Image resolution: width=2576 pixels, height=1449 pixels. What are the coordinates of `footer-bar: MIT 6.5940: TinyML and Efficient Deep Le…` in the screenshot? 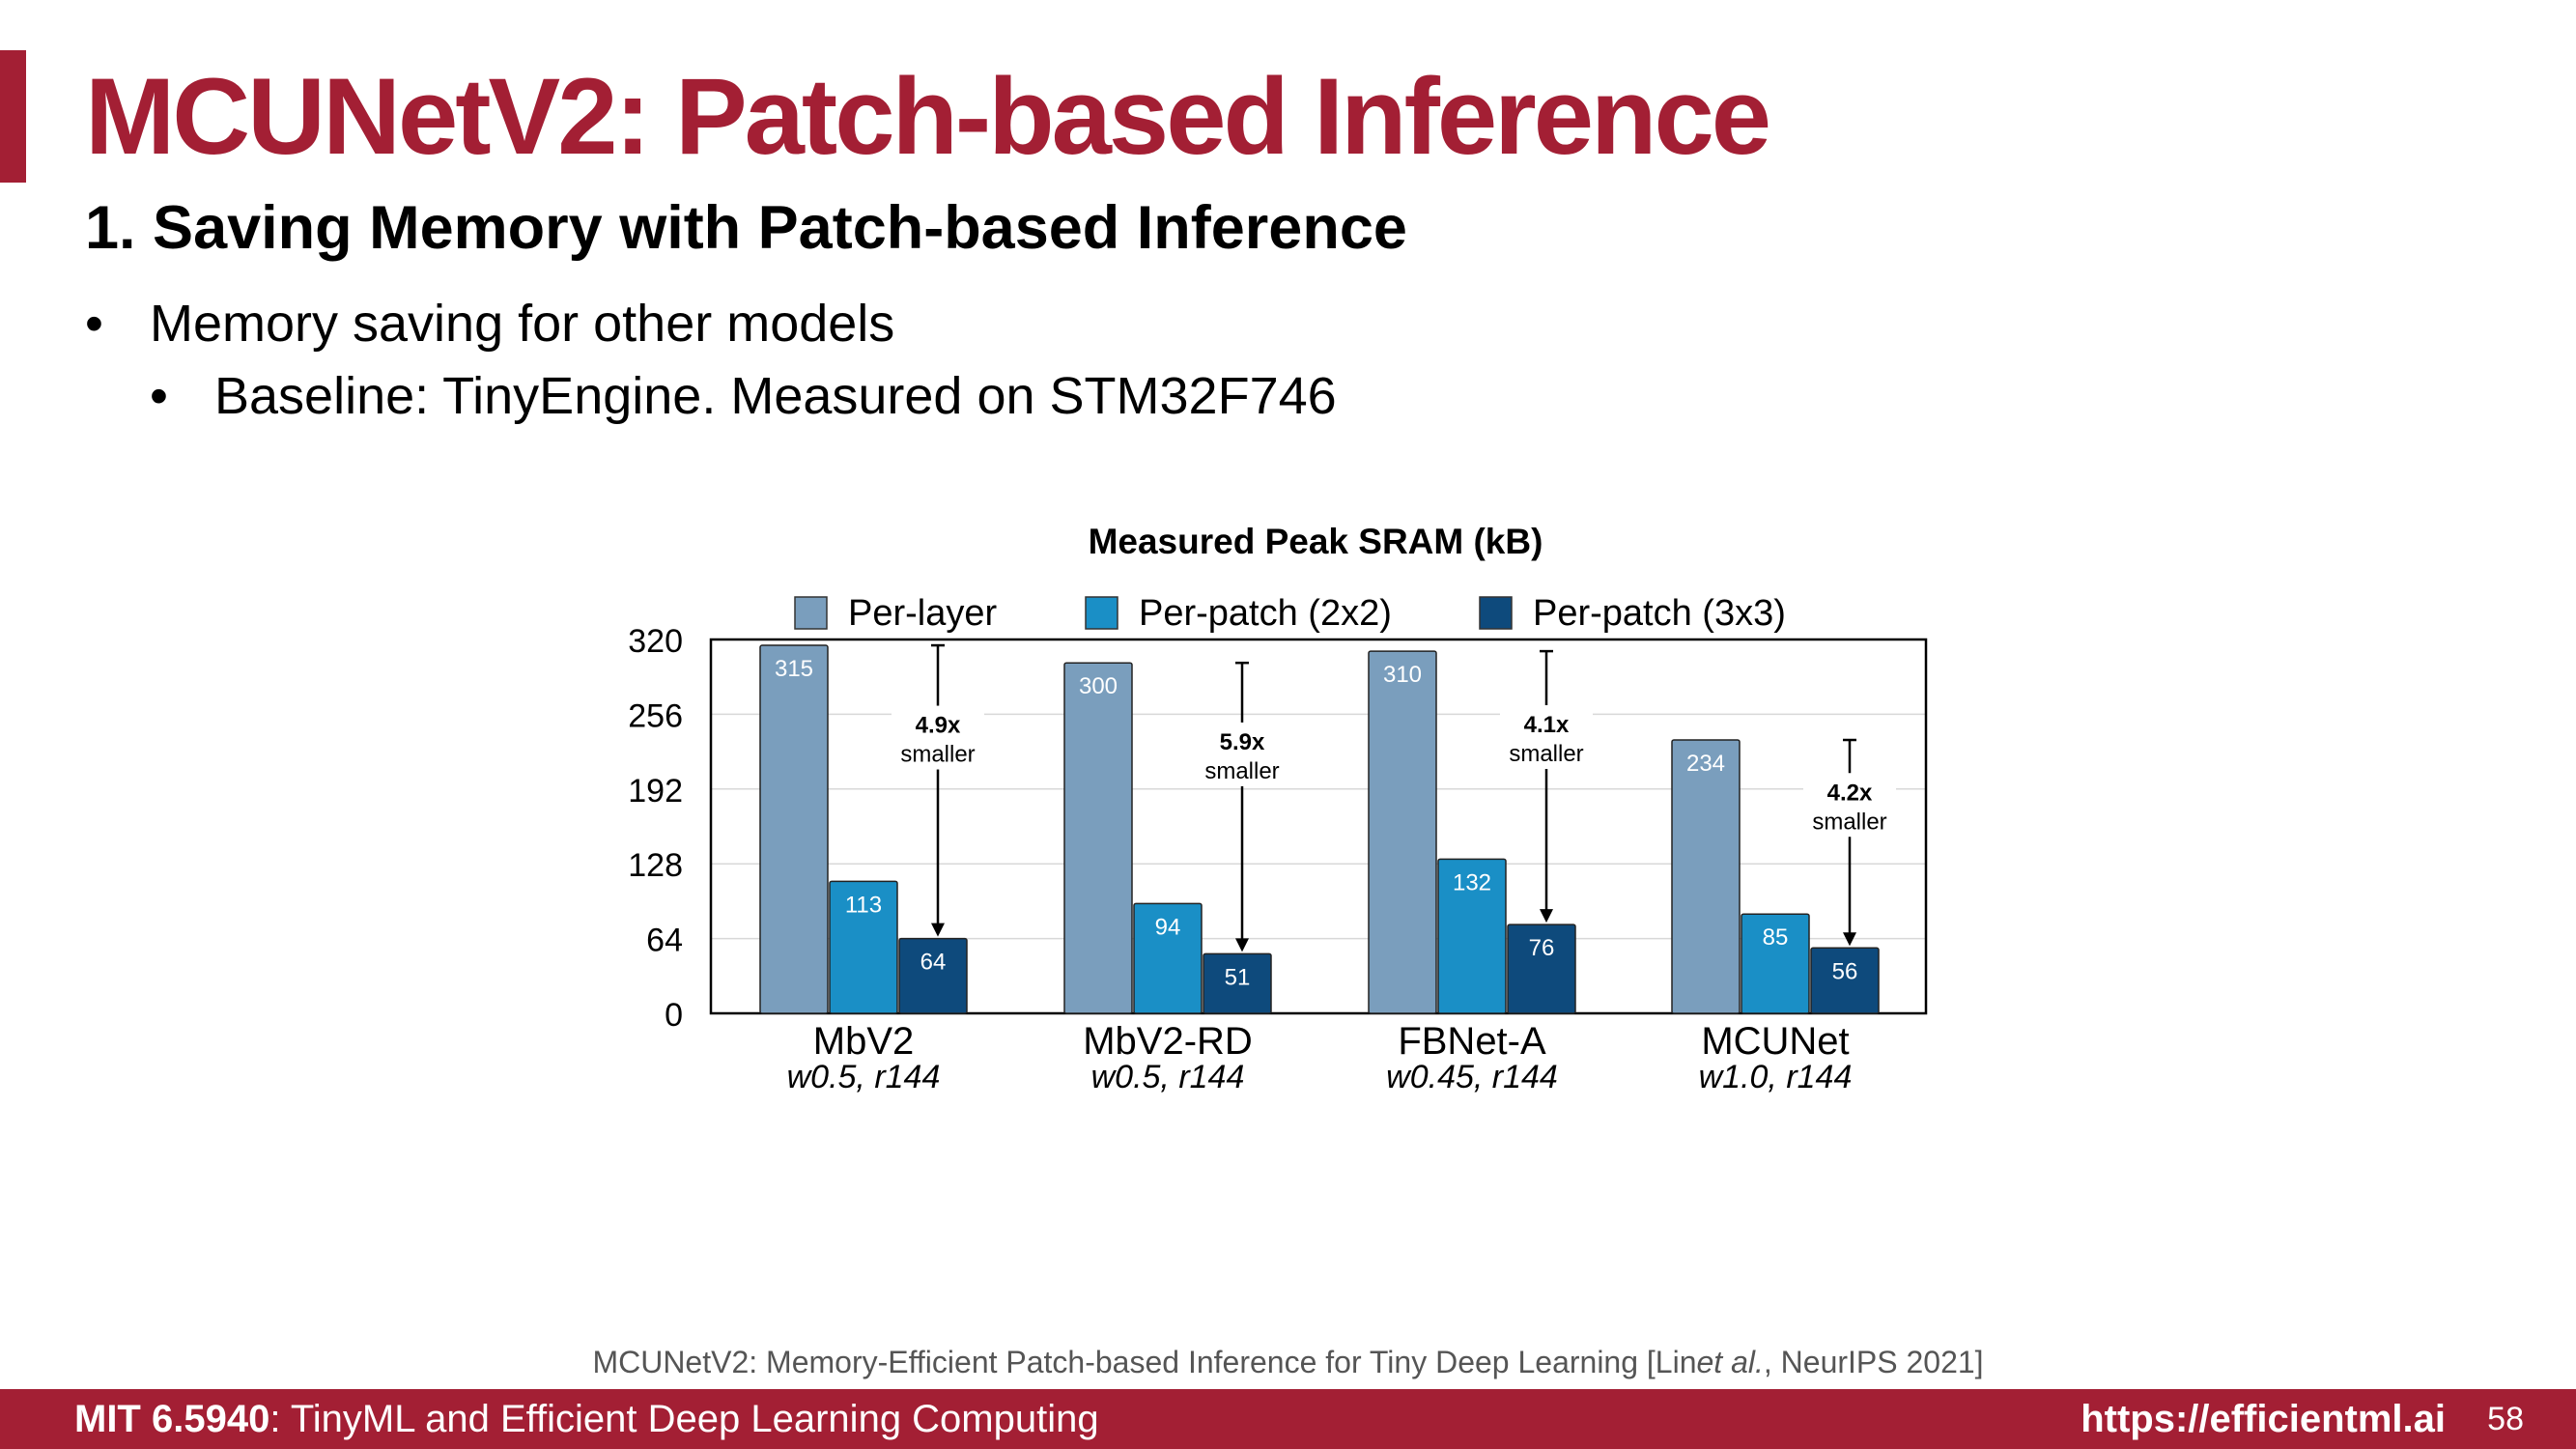 It's located at (1288, 1419).